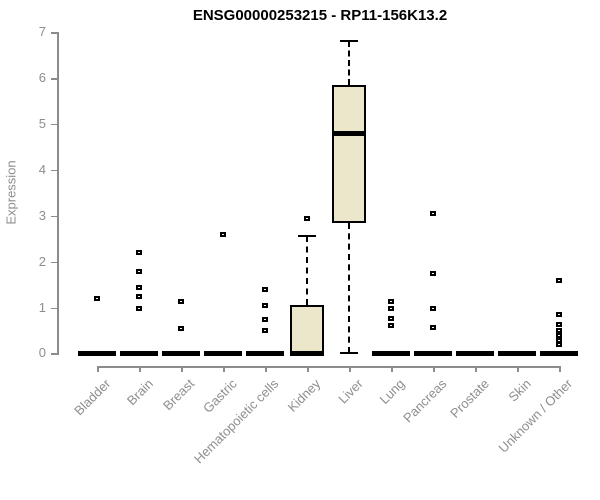 This screenshot has height=500, width=600. I want to click on x-tick-label: Unknown / Other, so click(536, 416).